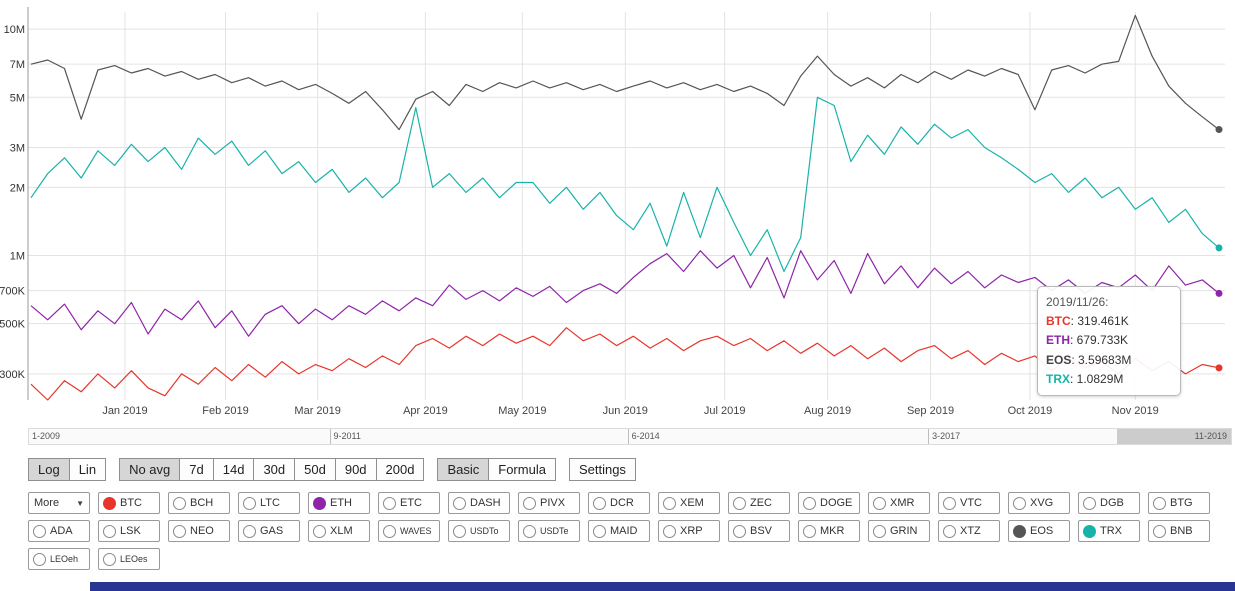  I want to click on series-end-dot-btc, so click(1219, 368).